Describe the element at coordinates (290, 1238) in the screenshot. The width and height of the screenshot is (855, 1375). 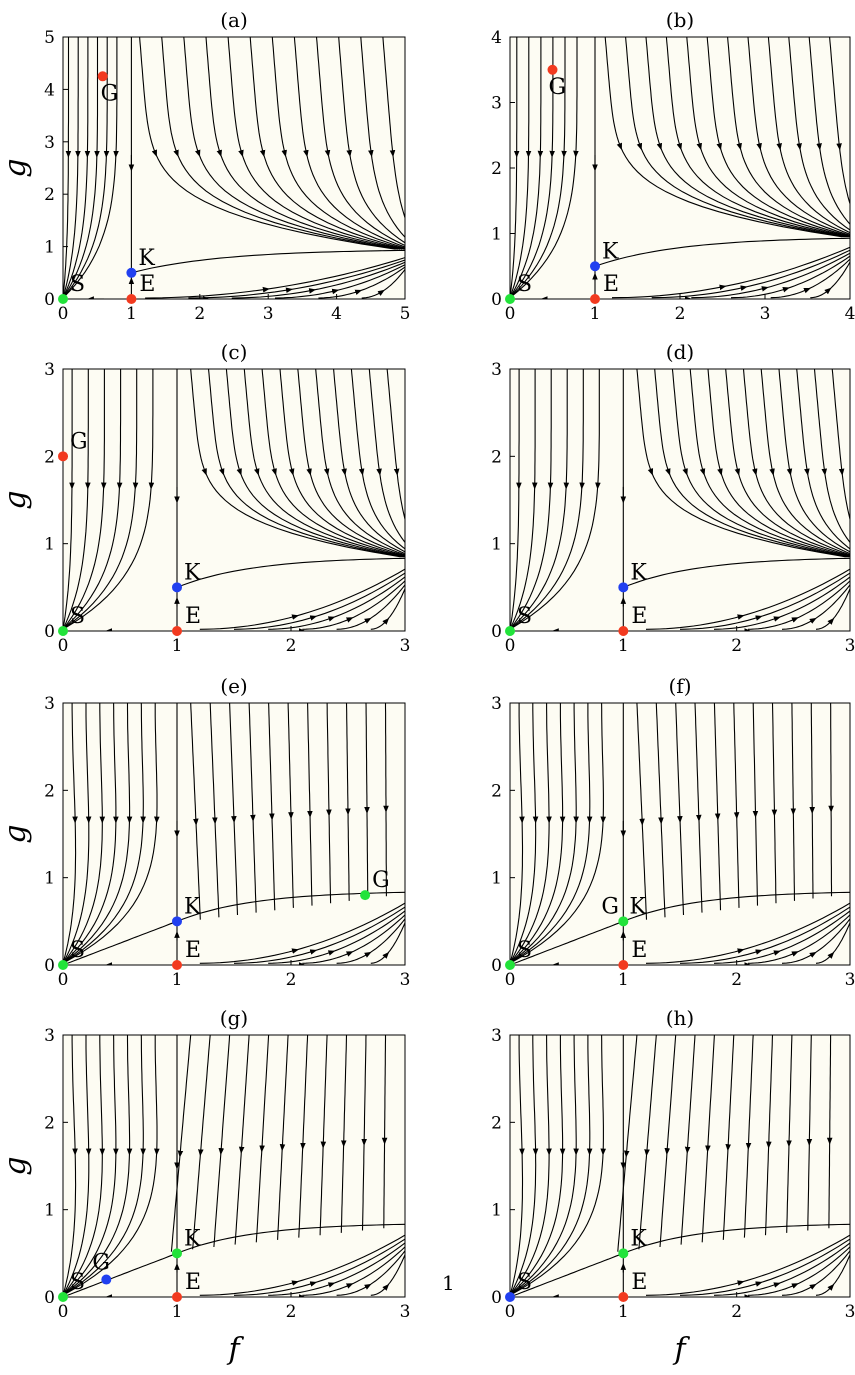
I see `separatrix` at that location.